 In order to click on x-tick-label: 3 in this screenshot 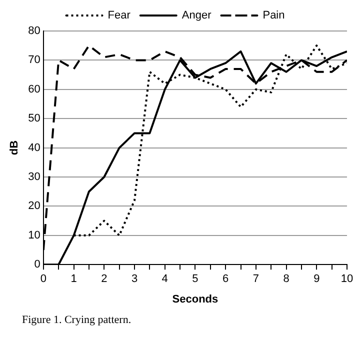, I will do `click(134, 279)`.